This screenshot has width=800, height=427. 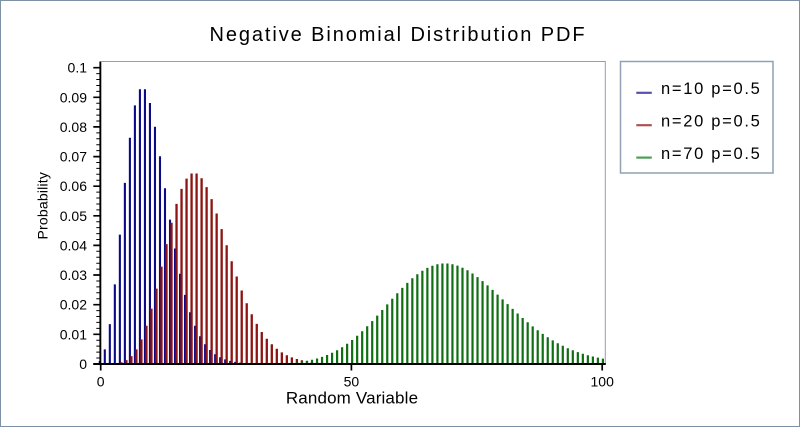 I want to click on svg-text: Probability, so click(x=43, y=206).